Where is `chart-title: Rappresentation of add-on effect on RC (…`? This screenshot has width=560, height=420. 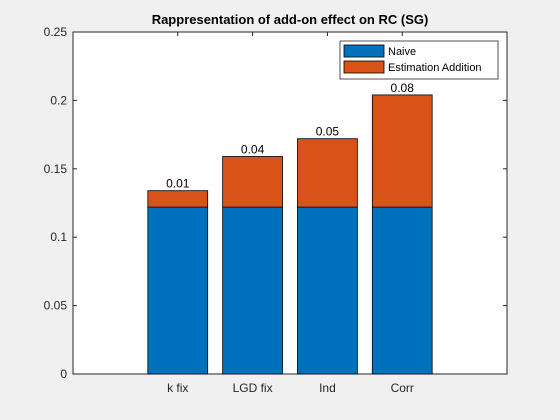 chart-title: Rappresentation of add-on effect on RC (… is located at coordinates (290, 19).